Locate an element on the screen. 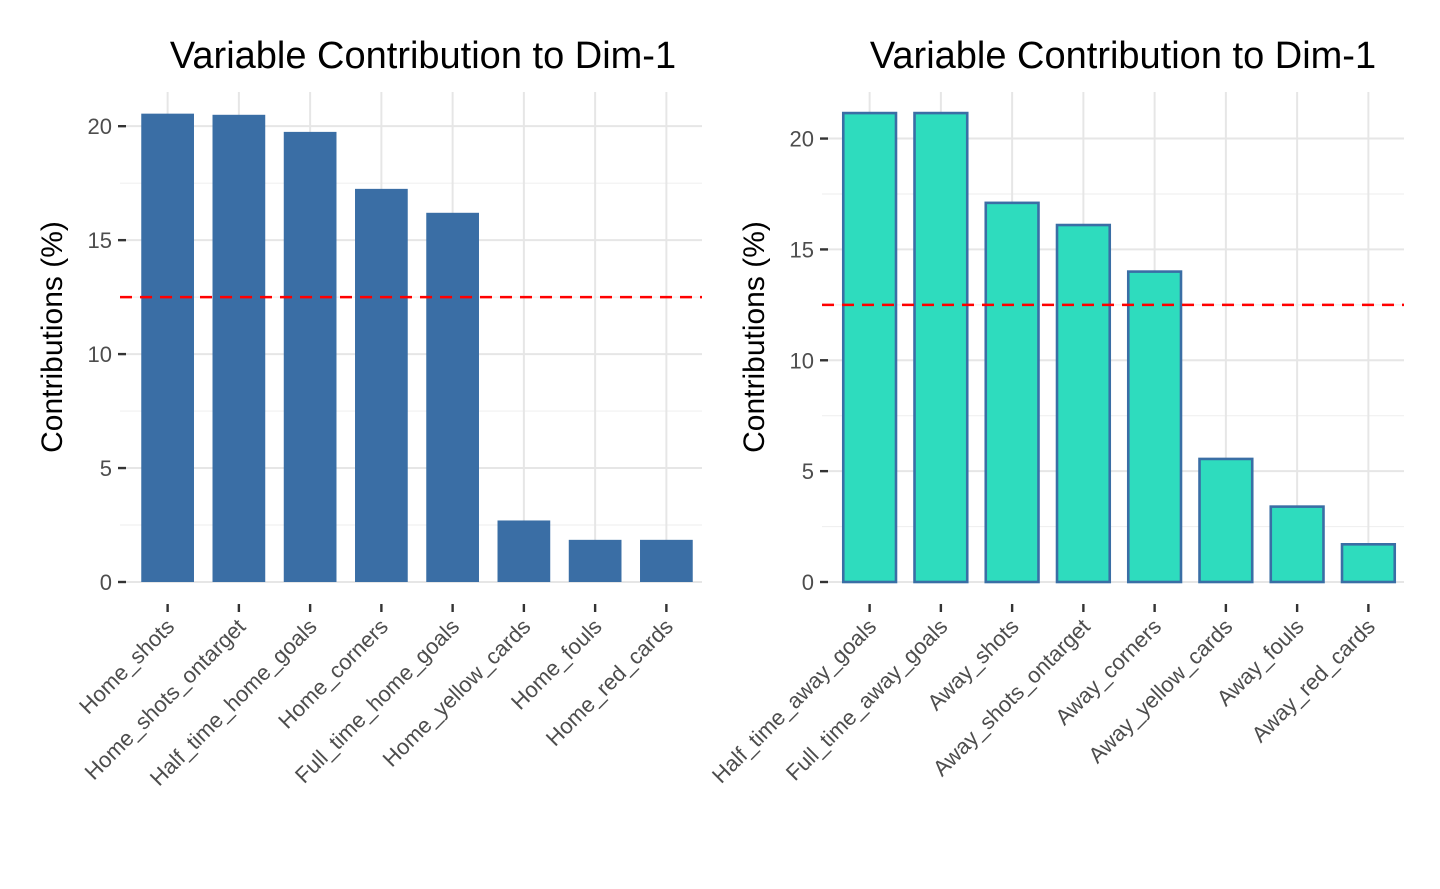 Image resolution: width=1440 pixels, height=889 pixels. bar-home-corners is located at coordinates (381, 385).